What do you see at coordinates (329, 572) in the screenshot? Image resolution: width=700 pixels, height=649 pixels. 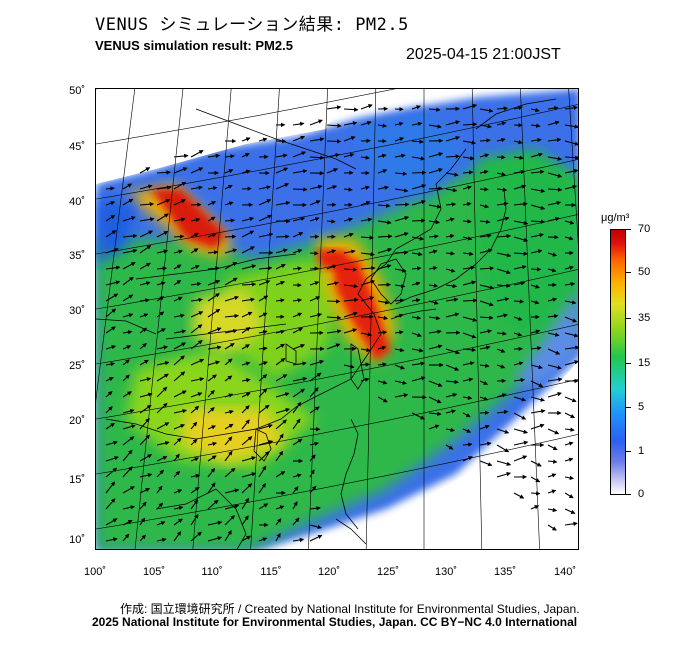 I see `lon-label-120: 120˚` at bounding box center [329, 572].